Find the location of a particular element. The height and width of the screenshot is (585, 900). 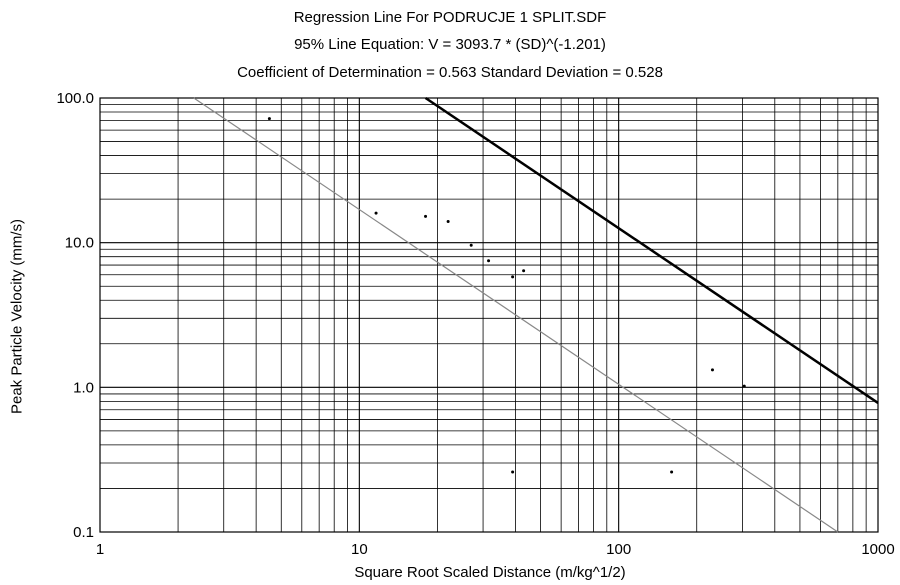

y-axis-label: Peak Particle Velocity (mm/s) is located at coordinates (17, 317).